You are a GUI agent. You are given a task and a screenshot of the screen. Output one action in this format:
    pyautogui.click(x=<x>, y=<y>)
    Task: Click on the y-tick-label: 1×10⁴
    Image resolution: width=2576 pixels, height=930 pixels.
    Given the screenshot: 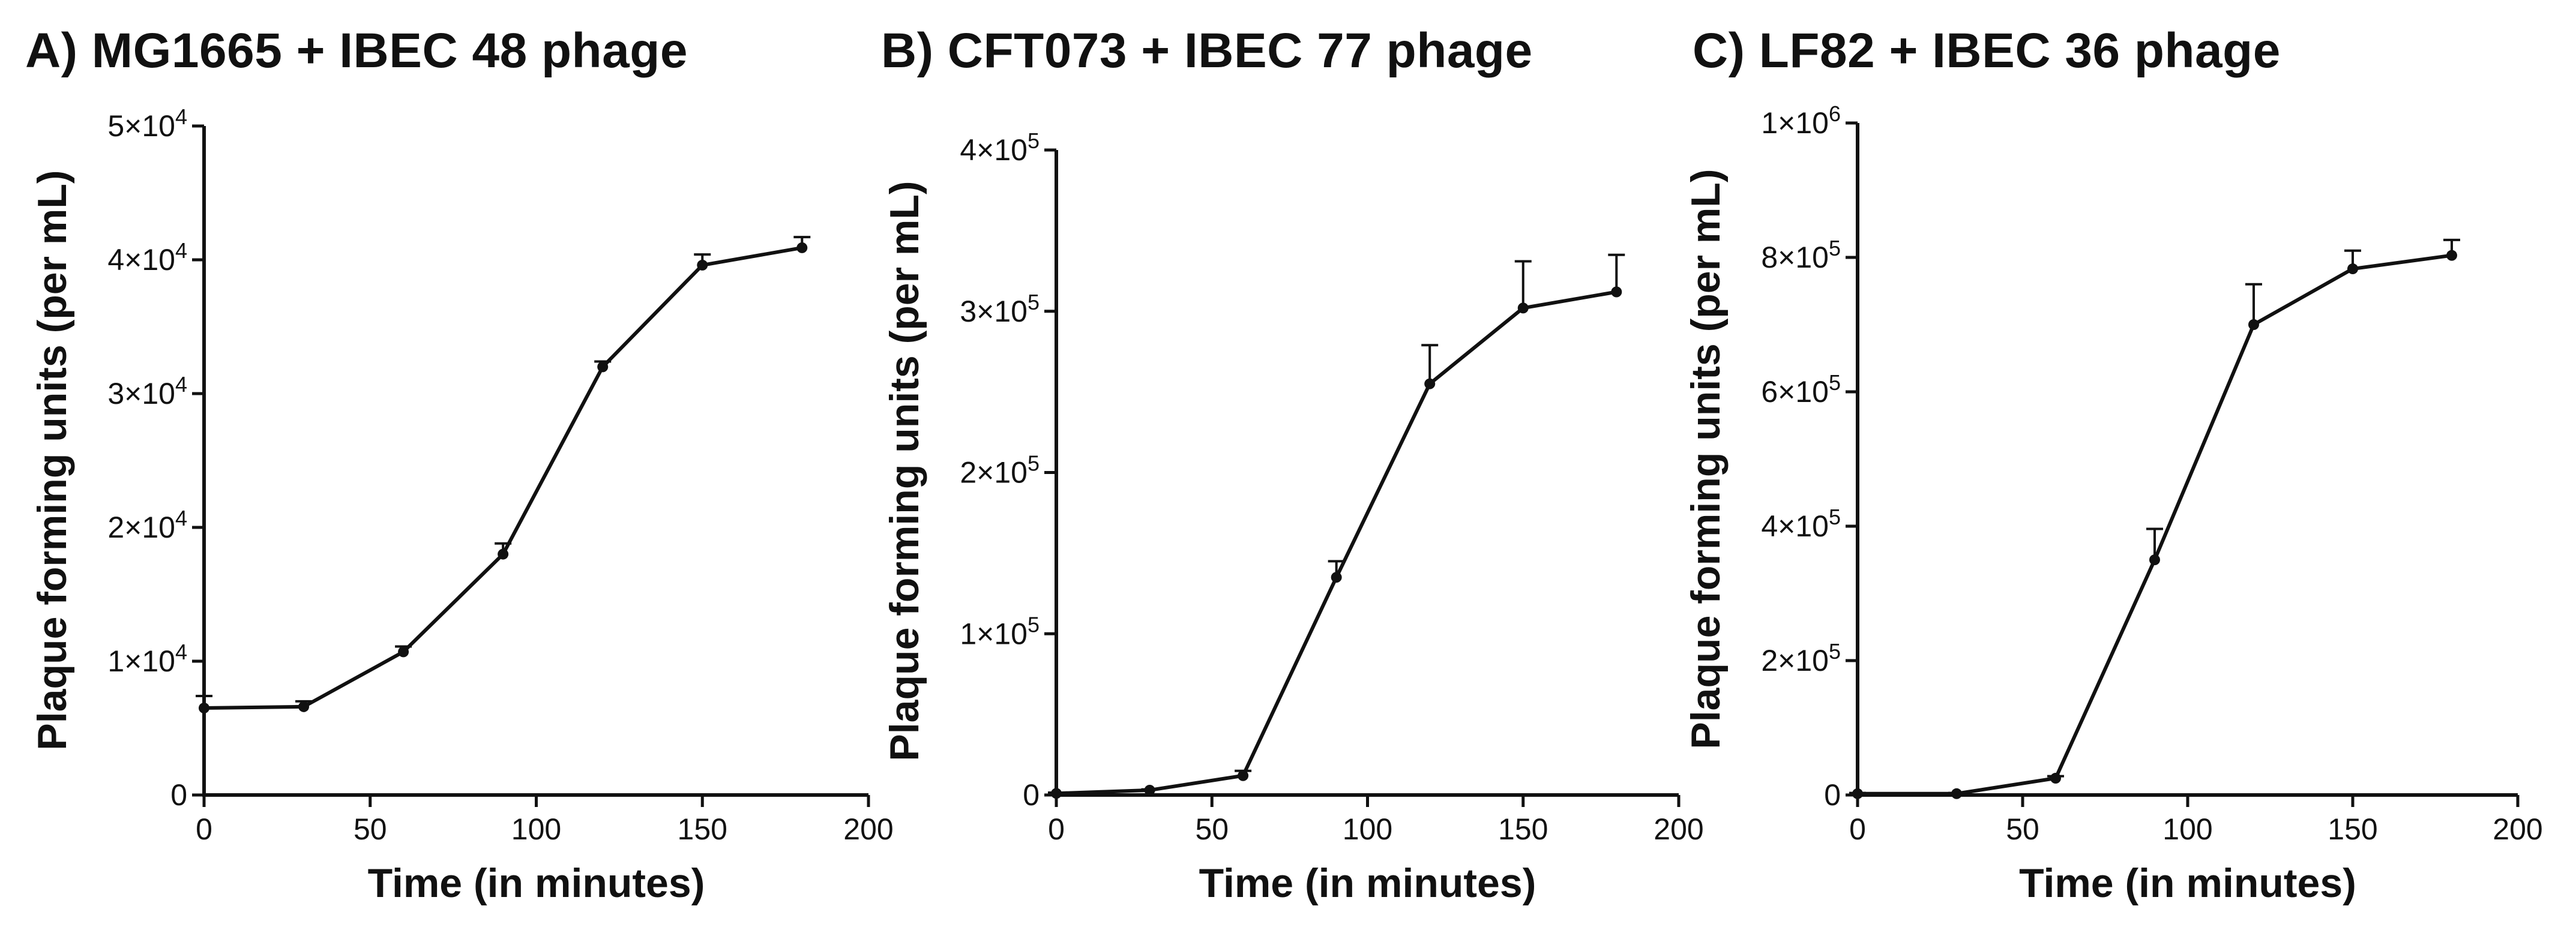 What is the action you would take?
    pyautogui.click(x=147, y=659)
    